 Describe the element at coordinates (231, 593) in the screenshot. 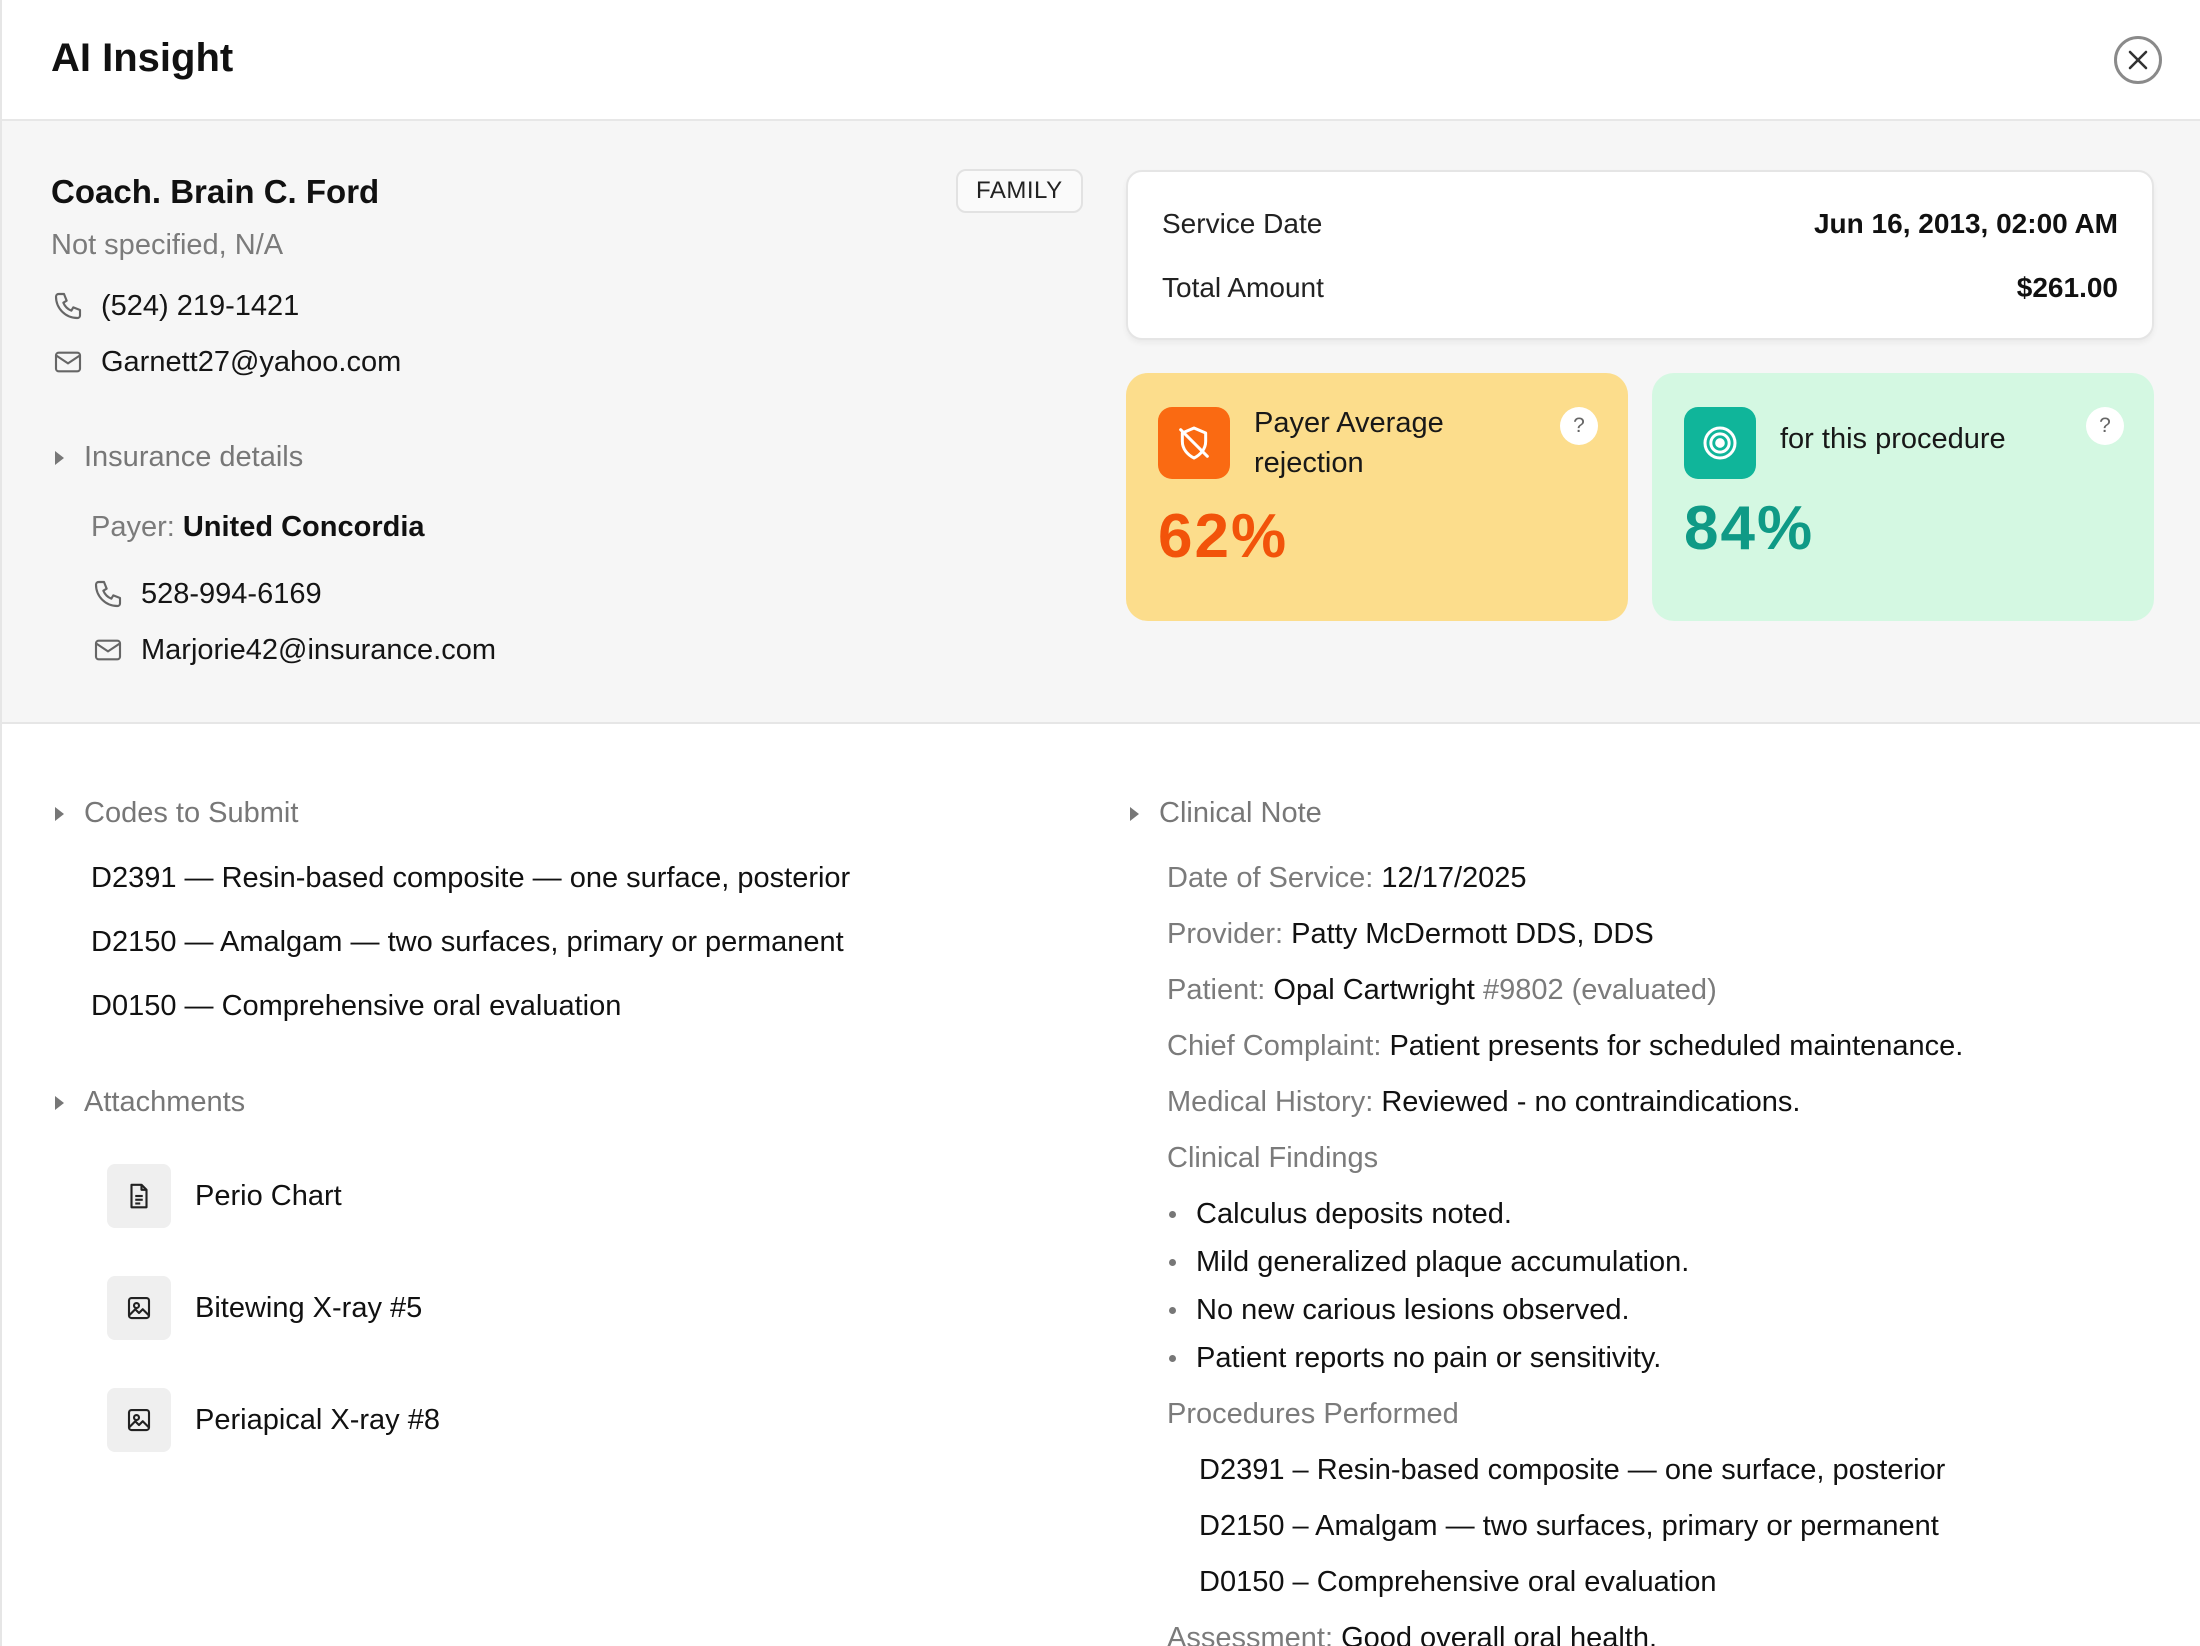

I see `payer-phone: 528-994-6169` at that location.